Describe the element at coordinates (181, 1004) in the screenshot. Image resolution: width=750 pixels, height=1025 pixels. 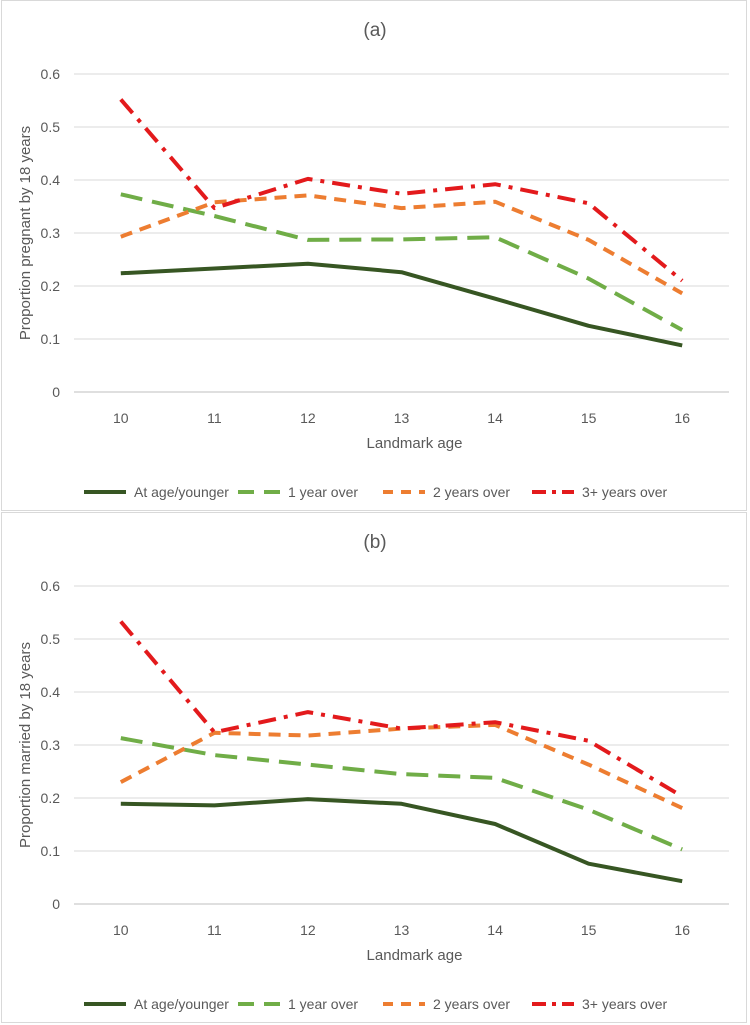
I see `chart-b-legend-label: At age/younger` at that location.